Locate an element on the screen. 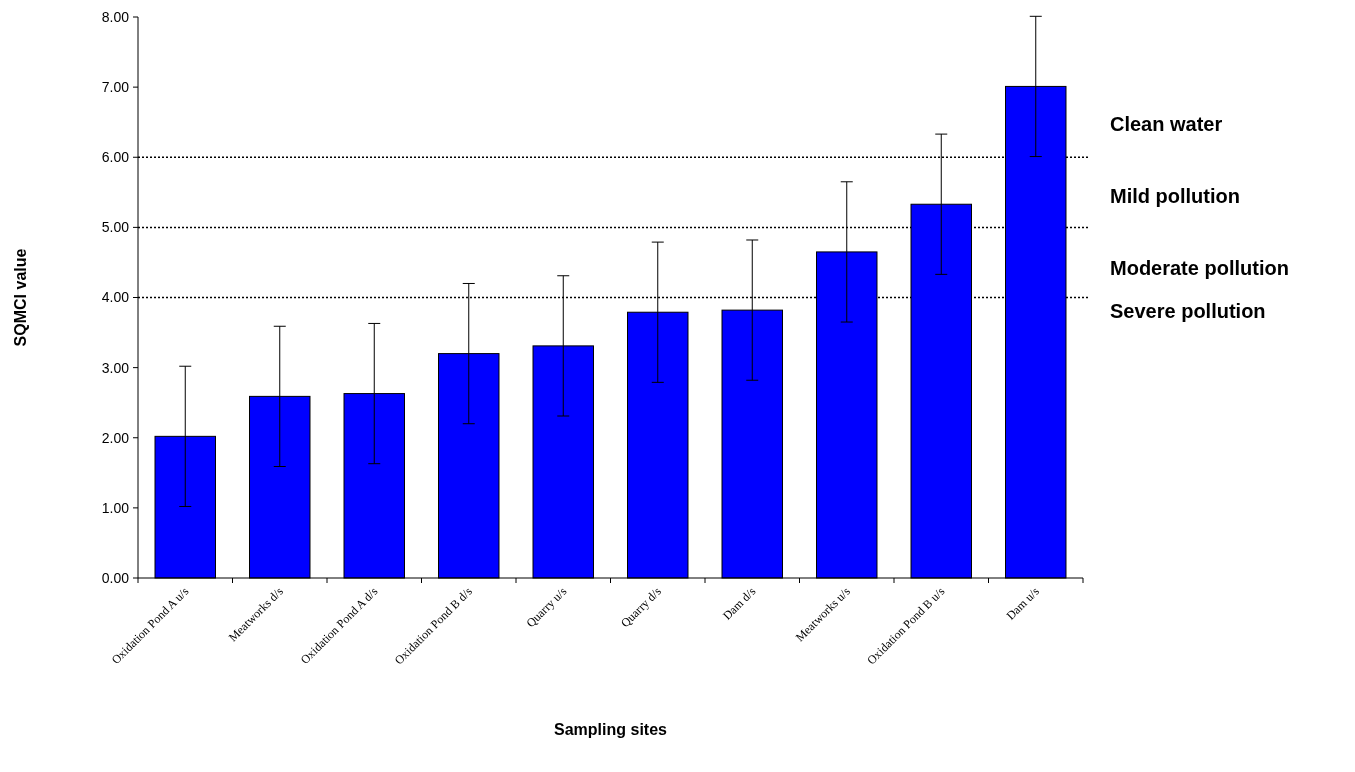 The image size is (1355, 772). x-tick-label: Dam d/s is located at coordinates (739, 603).